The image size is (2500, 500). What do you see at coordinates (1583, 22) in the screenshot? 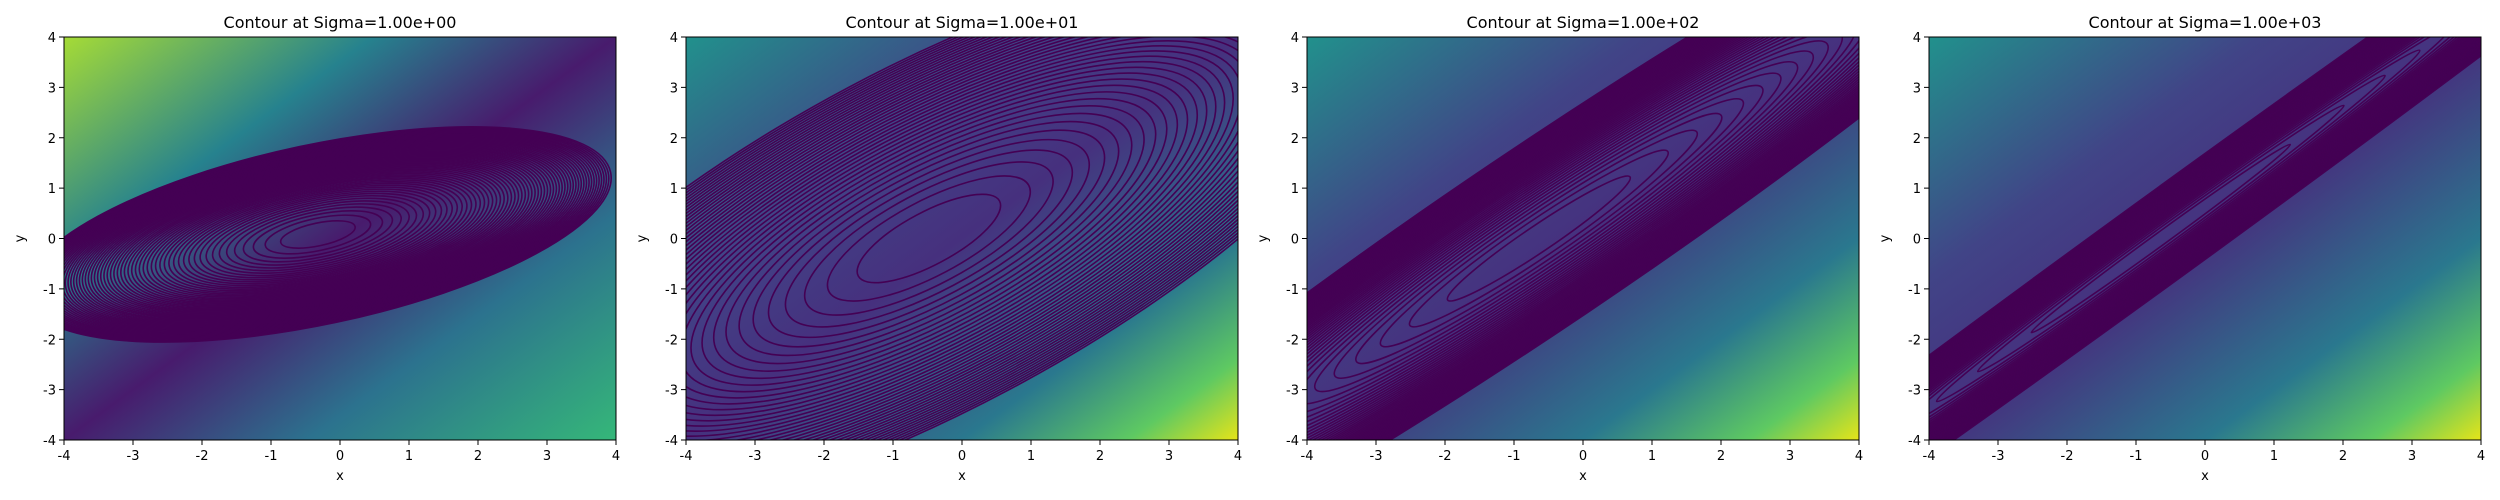
I see `chart-title: Contour at Sigma=1.00e+02` at bounding box center [1583, 22].